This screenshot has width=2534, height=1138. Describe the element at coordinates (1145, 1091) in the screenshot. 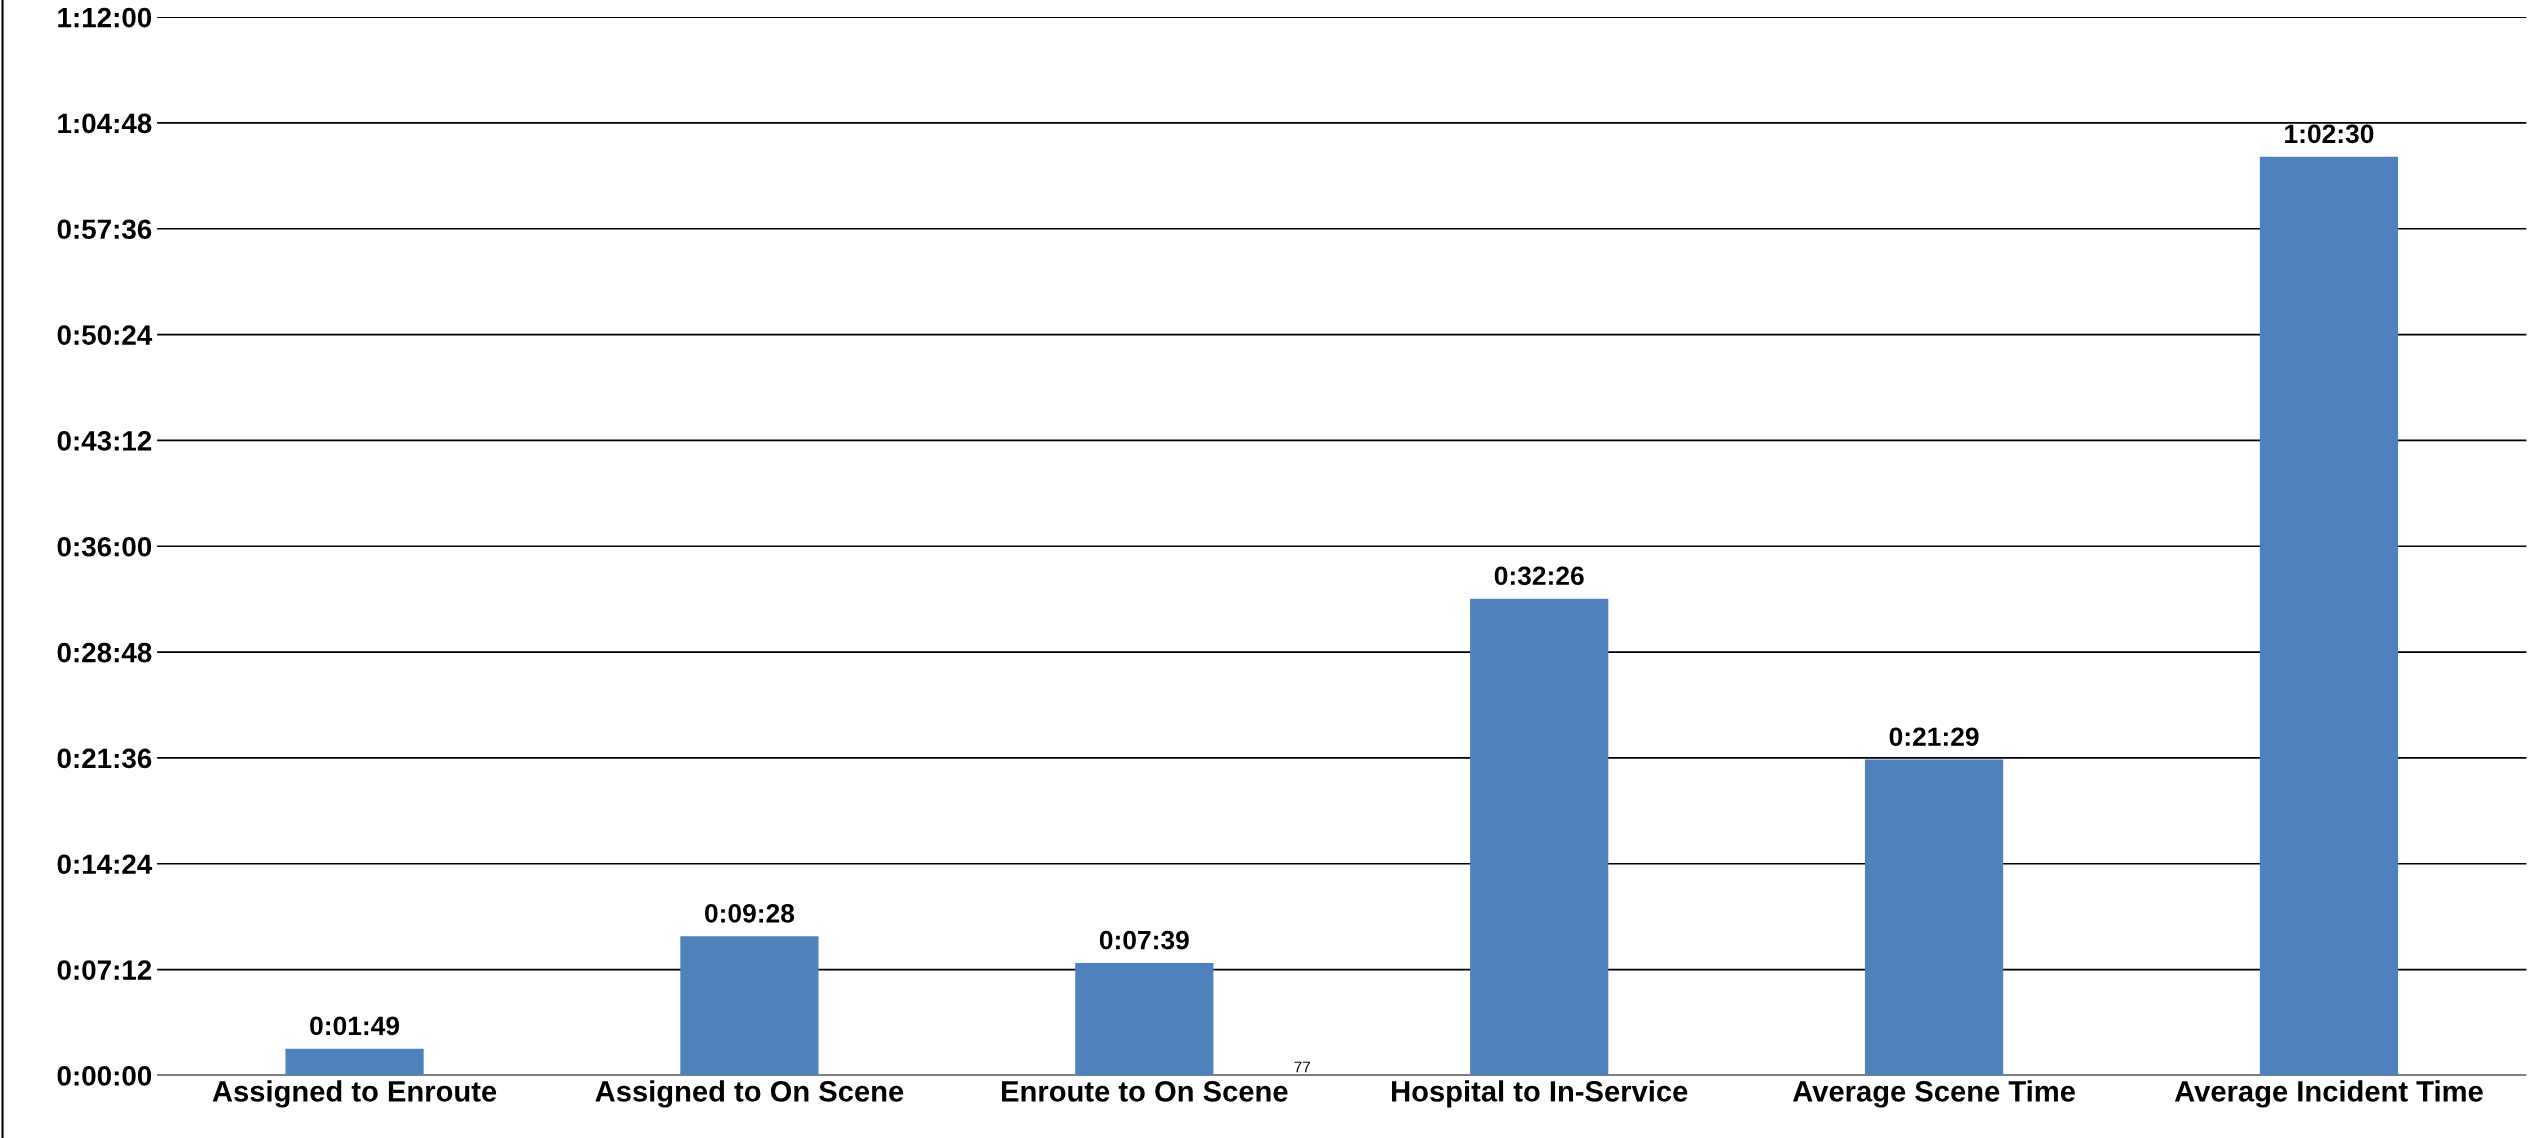

I see `x-tick-label: Enroute to On Scene` at that location.